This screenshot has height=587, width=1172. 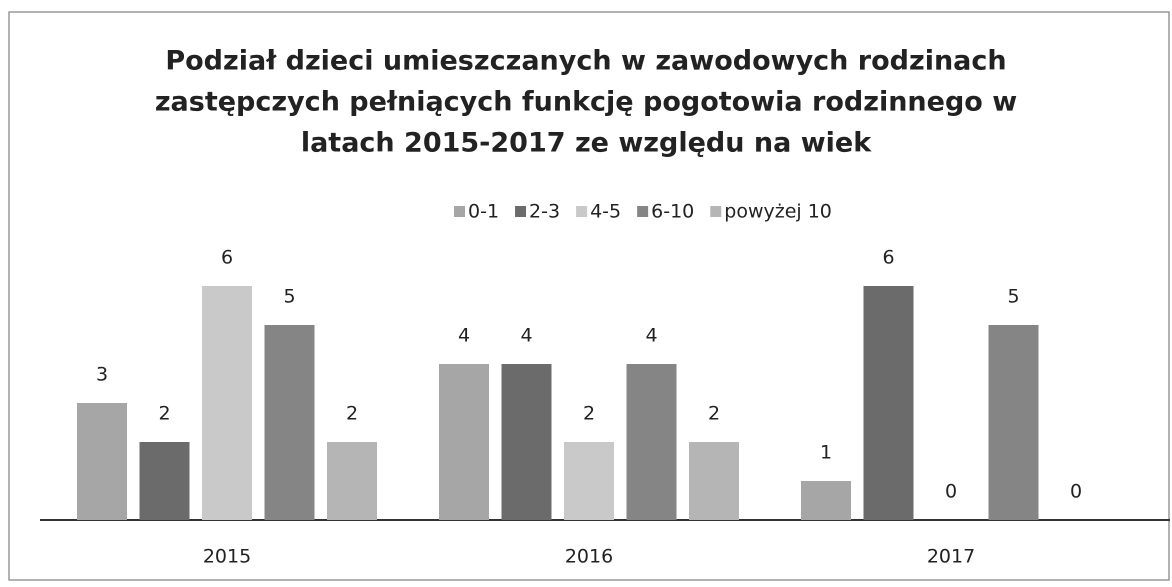 What do you see at coordinates (589, 557) in the screenshot?
I see `x-tick-label: 2016` at bounding box center [589, 557].